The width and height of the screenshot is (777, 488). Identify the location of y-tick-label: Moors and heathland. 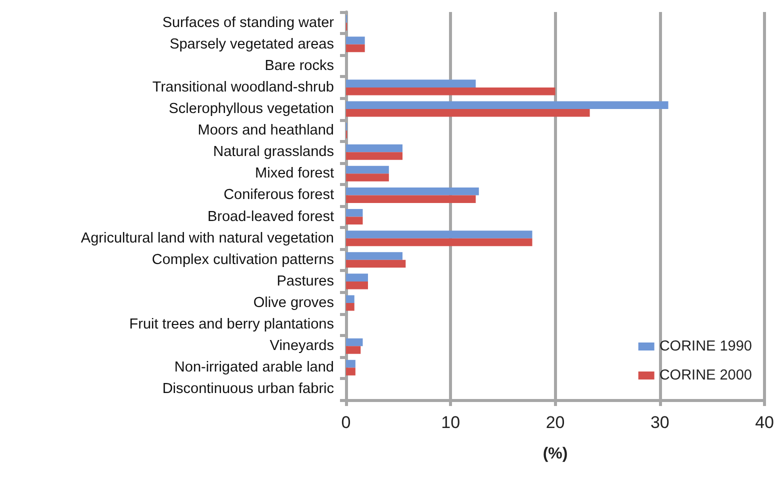
(266, 130).